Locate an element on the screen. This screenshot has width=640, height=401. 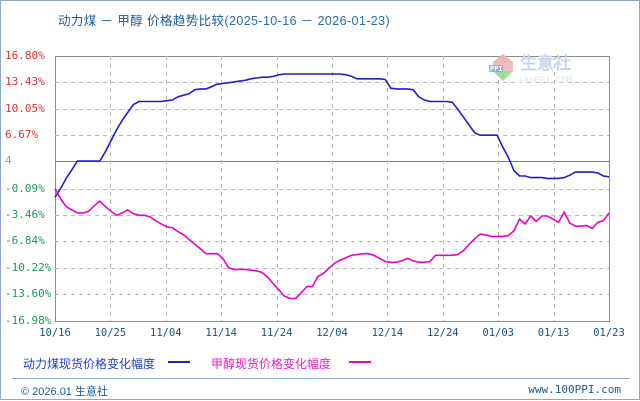
y-axis-tick-label: -0.09% is located at coordinates (25, 188).